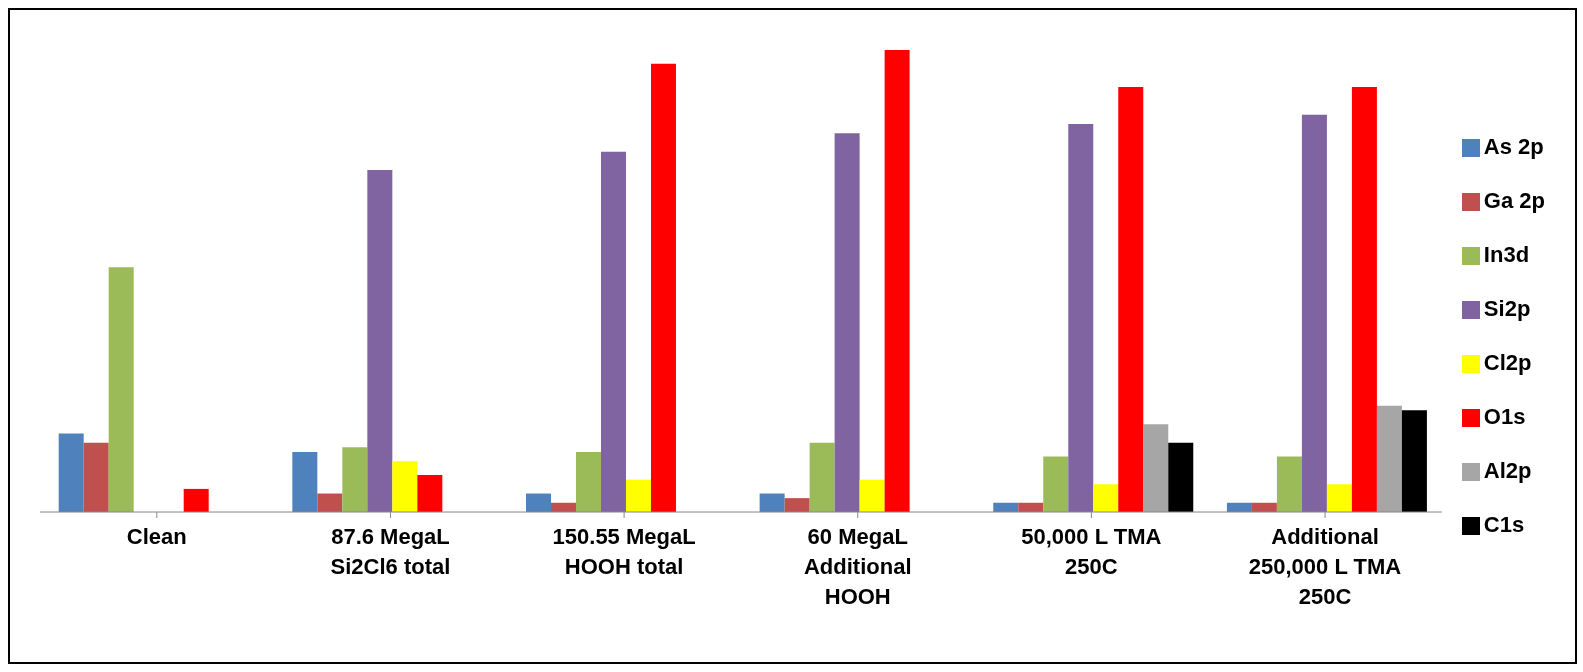  I want to click on x-tick-label: Clean, so click(156, 536).